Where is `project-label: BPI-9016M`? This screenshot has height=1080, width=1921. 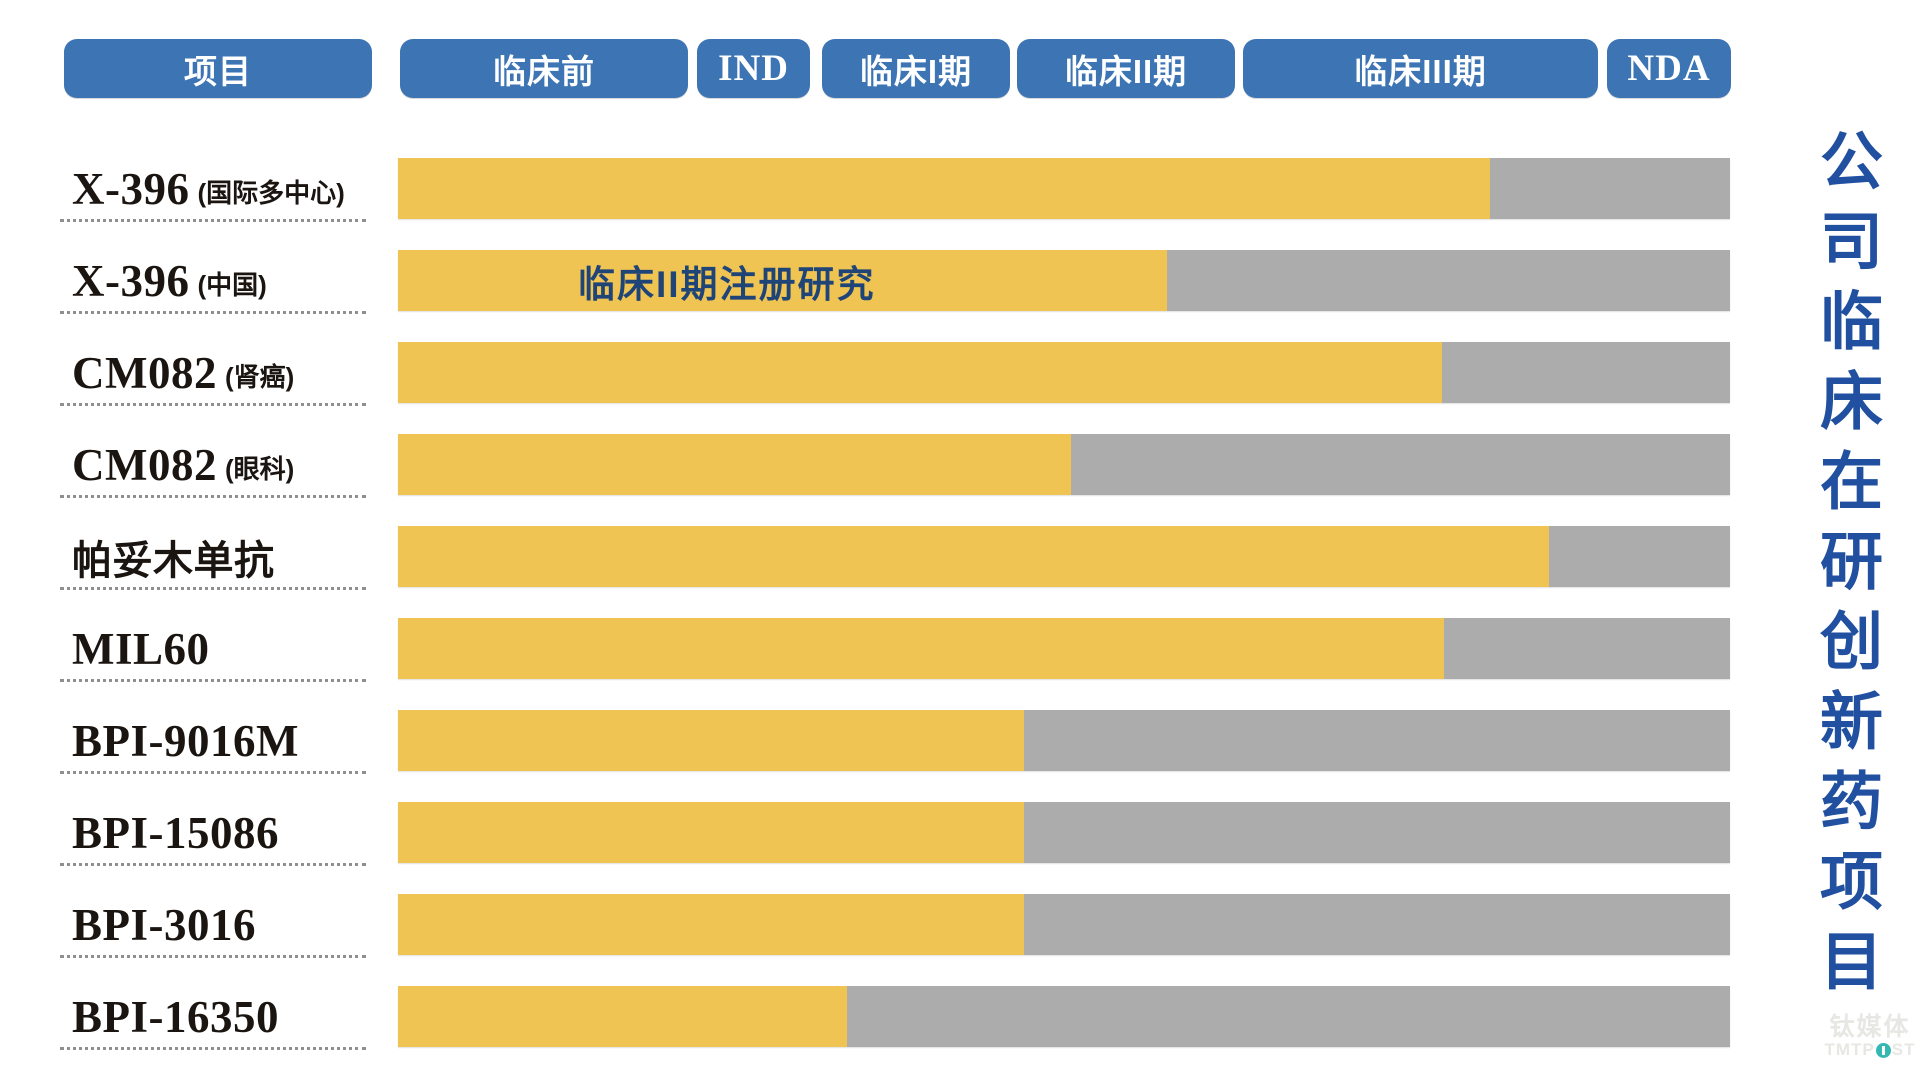
project-label: BPI-9016M is located at coordinates (232, 740).